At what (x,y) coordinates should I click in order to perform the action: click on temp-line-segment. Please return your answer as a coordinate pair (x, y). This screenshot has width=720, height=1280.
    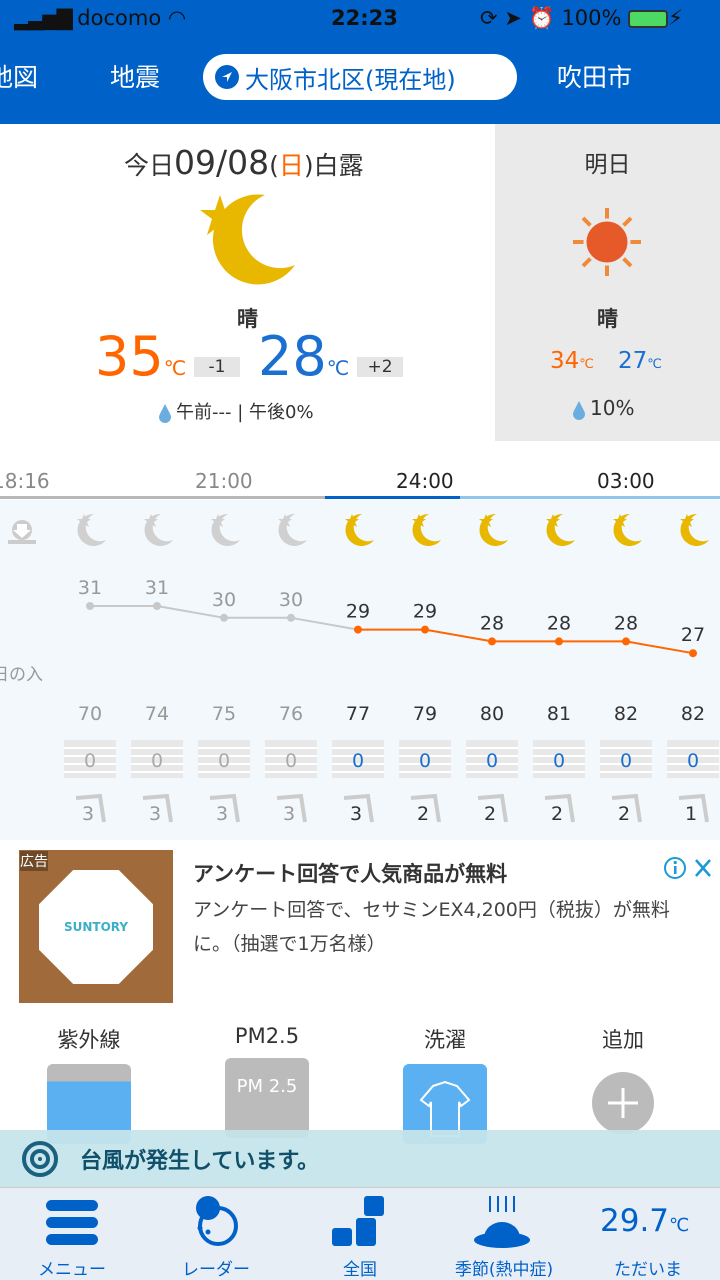
    Looking at the image, I should click on (324, 623).